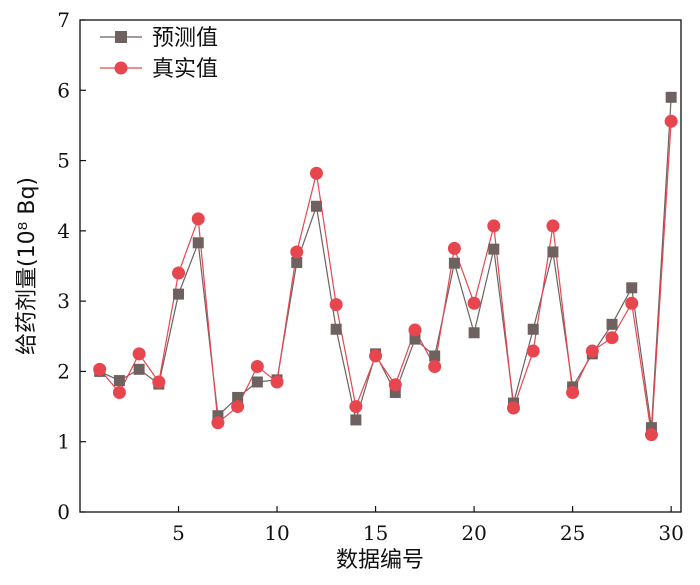 The height and width of the screenshot is (585, 700). What do you see at coordinates (63, 231) in the screenshot?
I see `y-tick-label: 4` at bounding box center [63, 231].